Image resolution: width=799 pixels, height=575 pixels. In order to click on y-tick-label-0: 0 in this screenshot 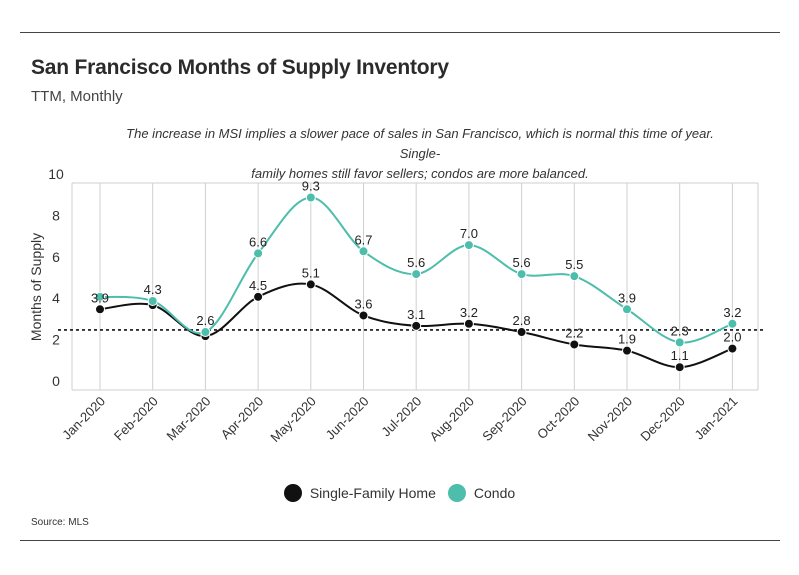, I will do `click(56, 381)`.